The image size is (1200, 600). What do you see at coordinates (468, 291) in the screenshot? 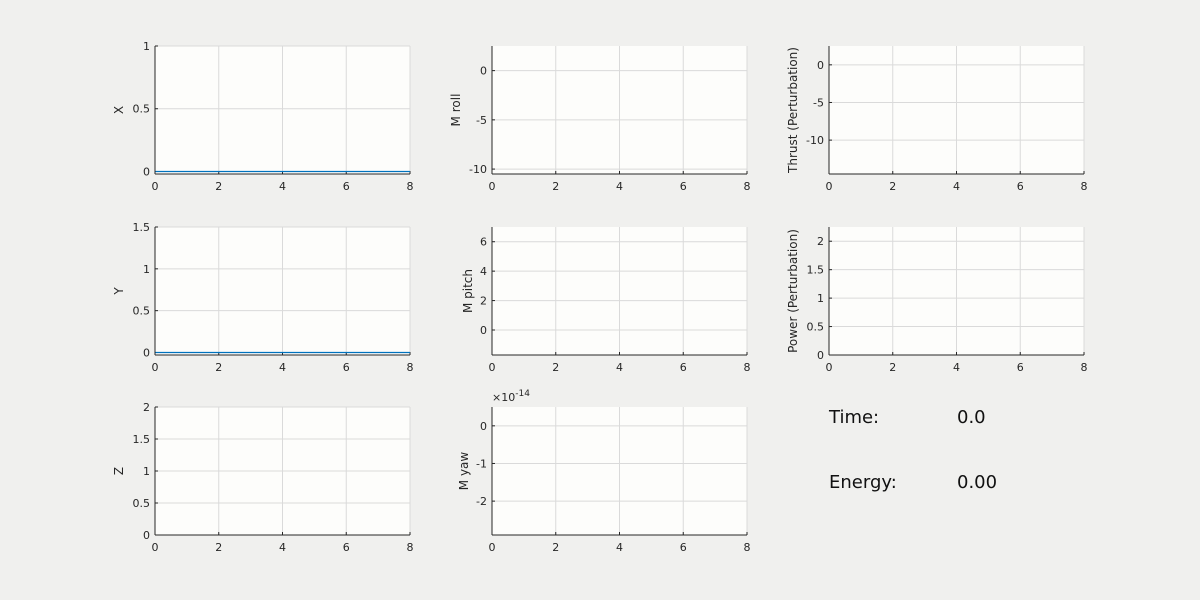
I see `y-axis-label: M pitch` at bounding box center [468, 291].